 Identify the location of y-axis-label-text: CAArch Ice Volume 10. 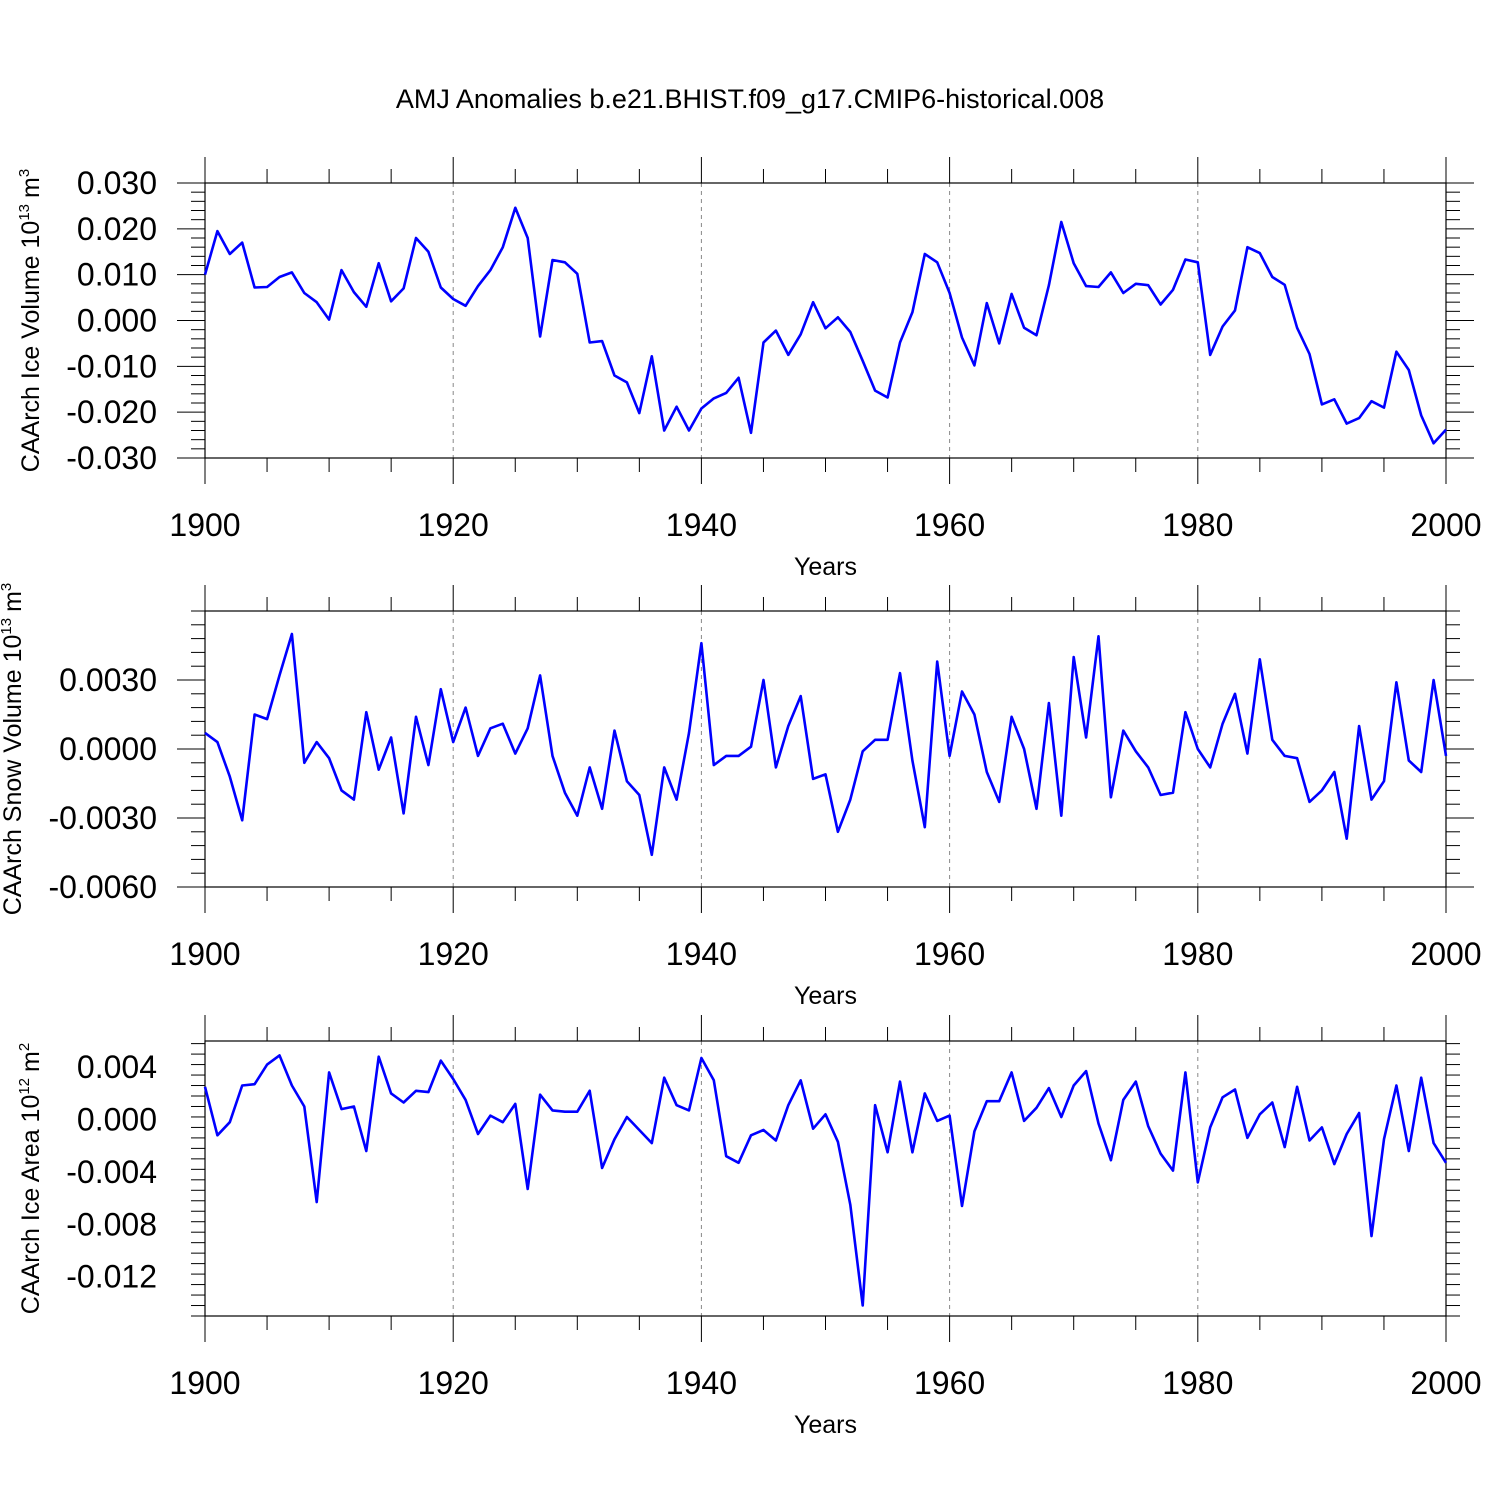
(31, 347).